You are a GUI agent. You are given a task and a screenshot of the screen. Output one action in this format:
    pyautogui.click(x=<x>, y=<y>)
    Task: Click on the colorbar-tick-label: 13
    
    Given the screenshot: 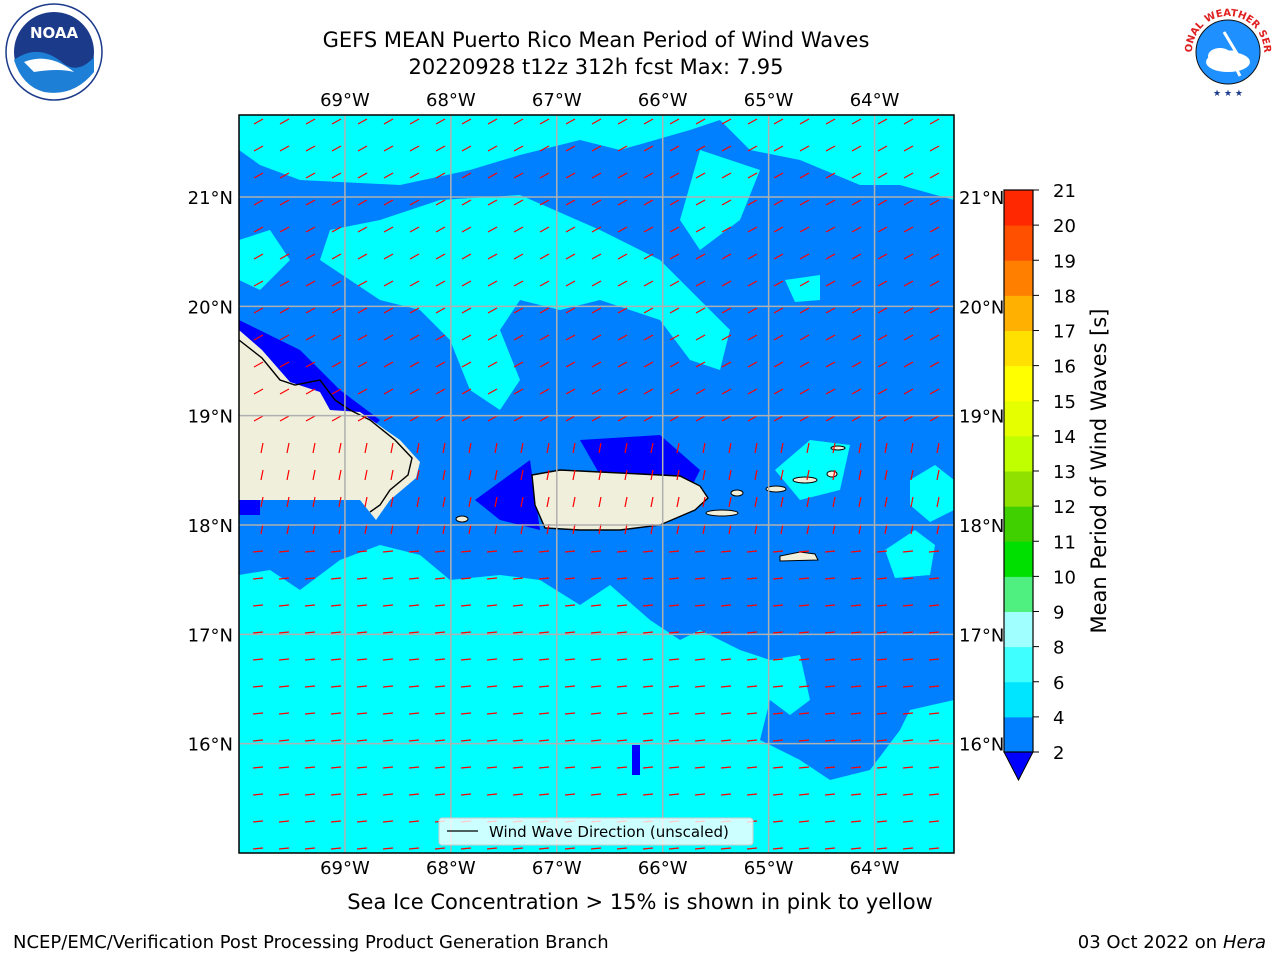 What is the action you would take?
    pyautogui.click(x=1064, y=472)
    